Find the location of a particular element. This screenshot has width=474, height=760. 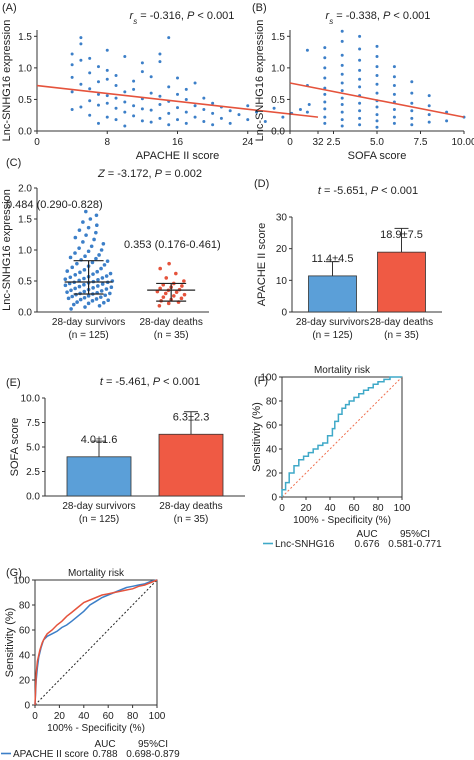

panel-f-frame is located at coordinates (342, 437).